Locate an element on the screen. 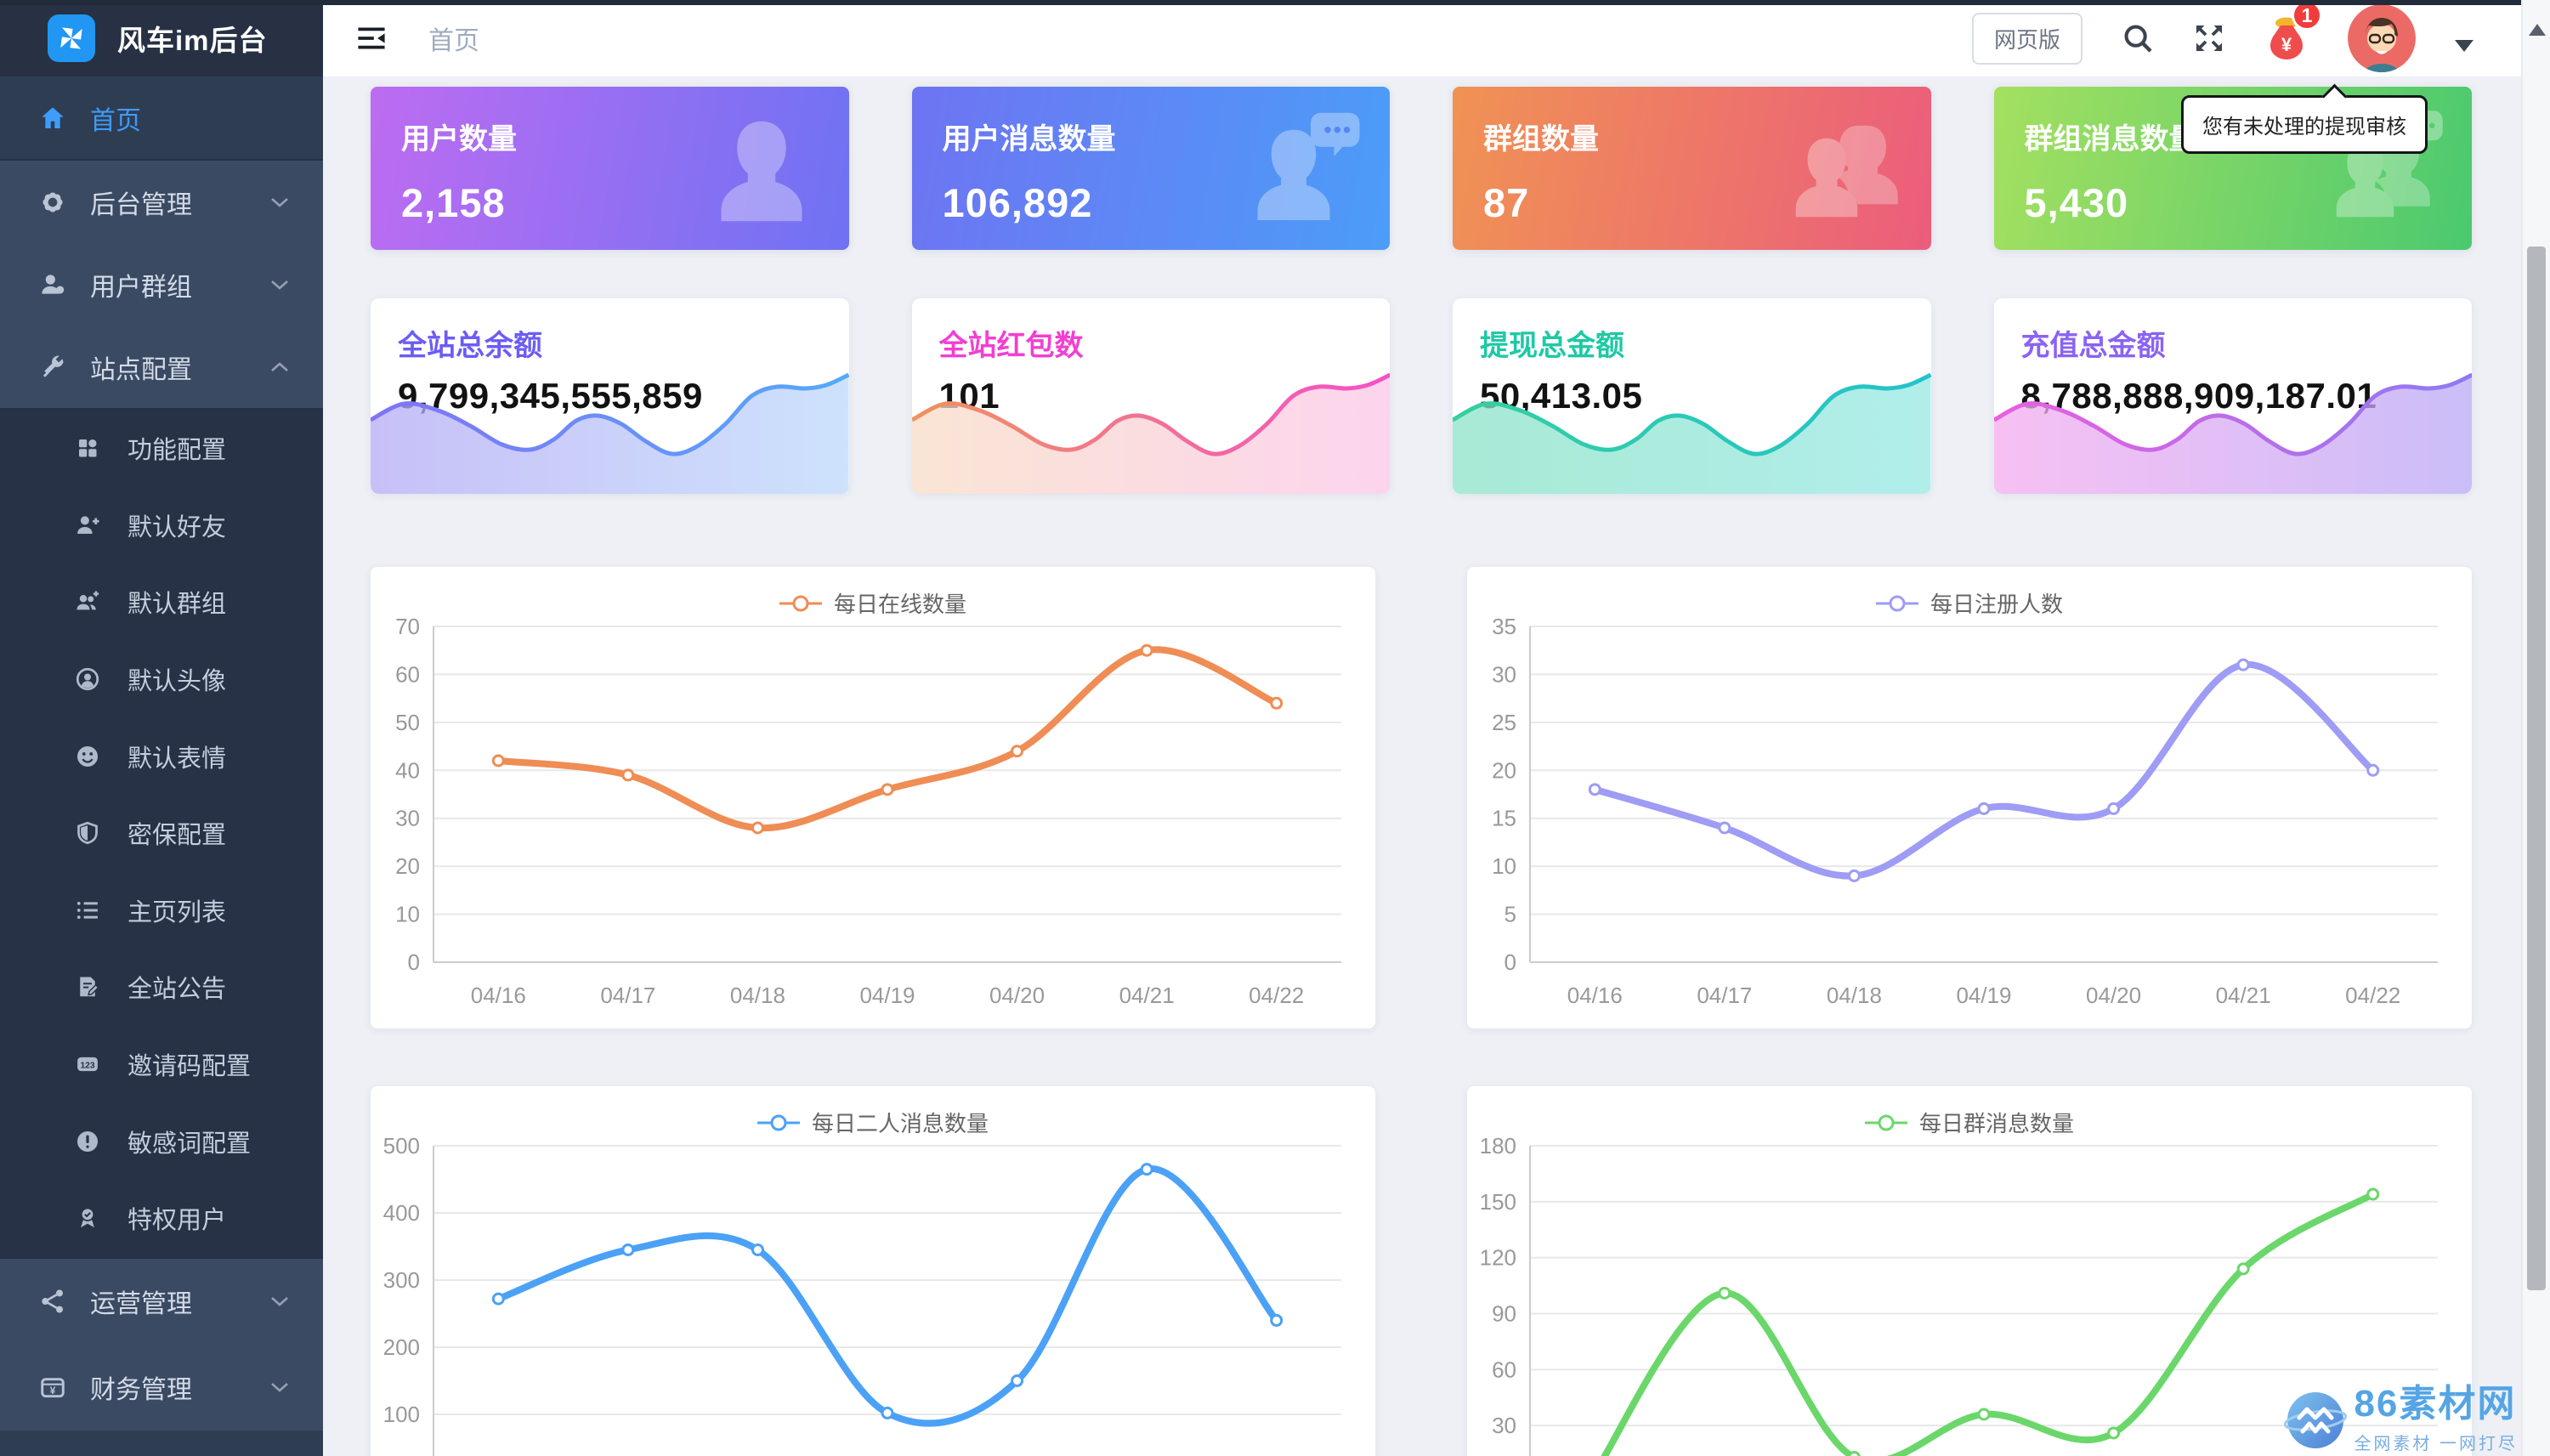  sidebar-subitem-sensitive-words: 敏感词配置 is located at coordinates (161, 1141).